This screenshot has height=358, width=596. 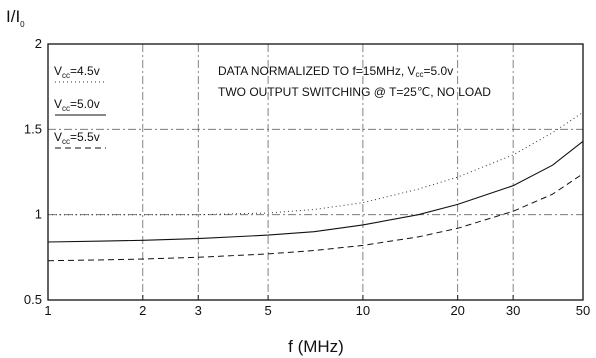 I want to click on x-tick-label: 3, so click(x=198, y=310).